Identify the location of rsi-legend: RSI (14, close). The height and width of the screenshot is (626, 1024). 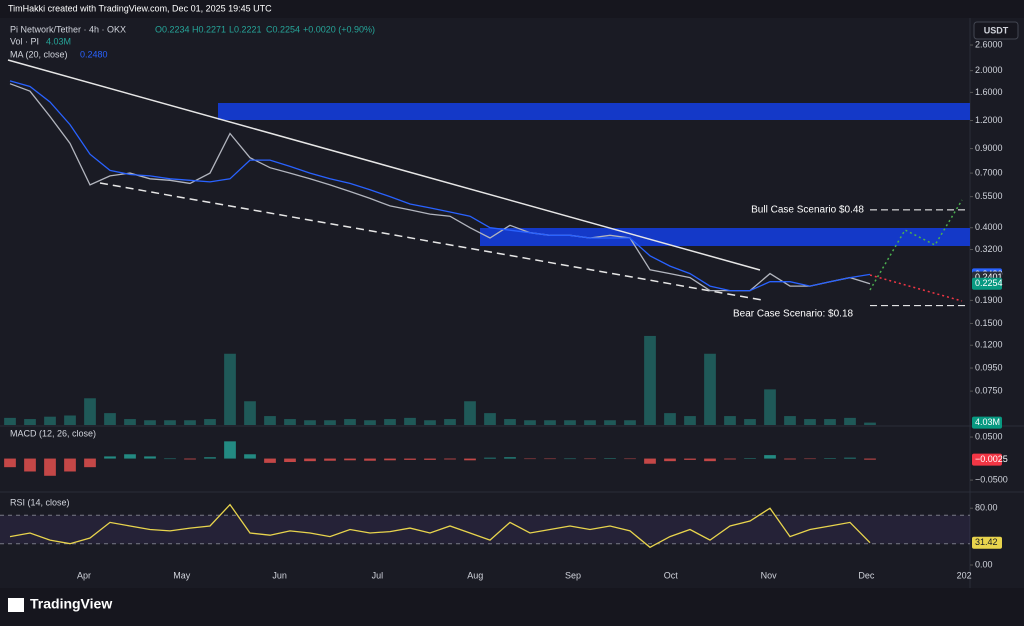
(40, 502).